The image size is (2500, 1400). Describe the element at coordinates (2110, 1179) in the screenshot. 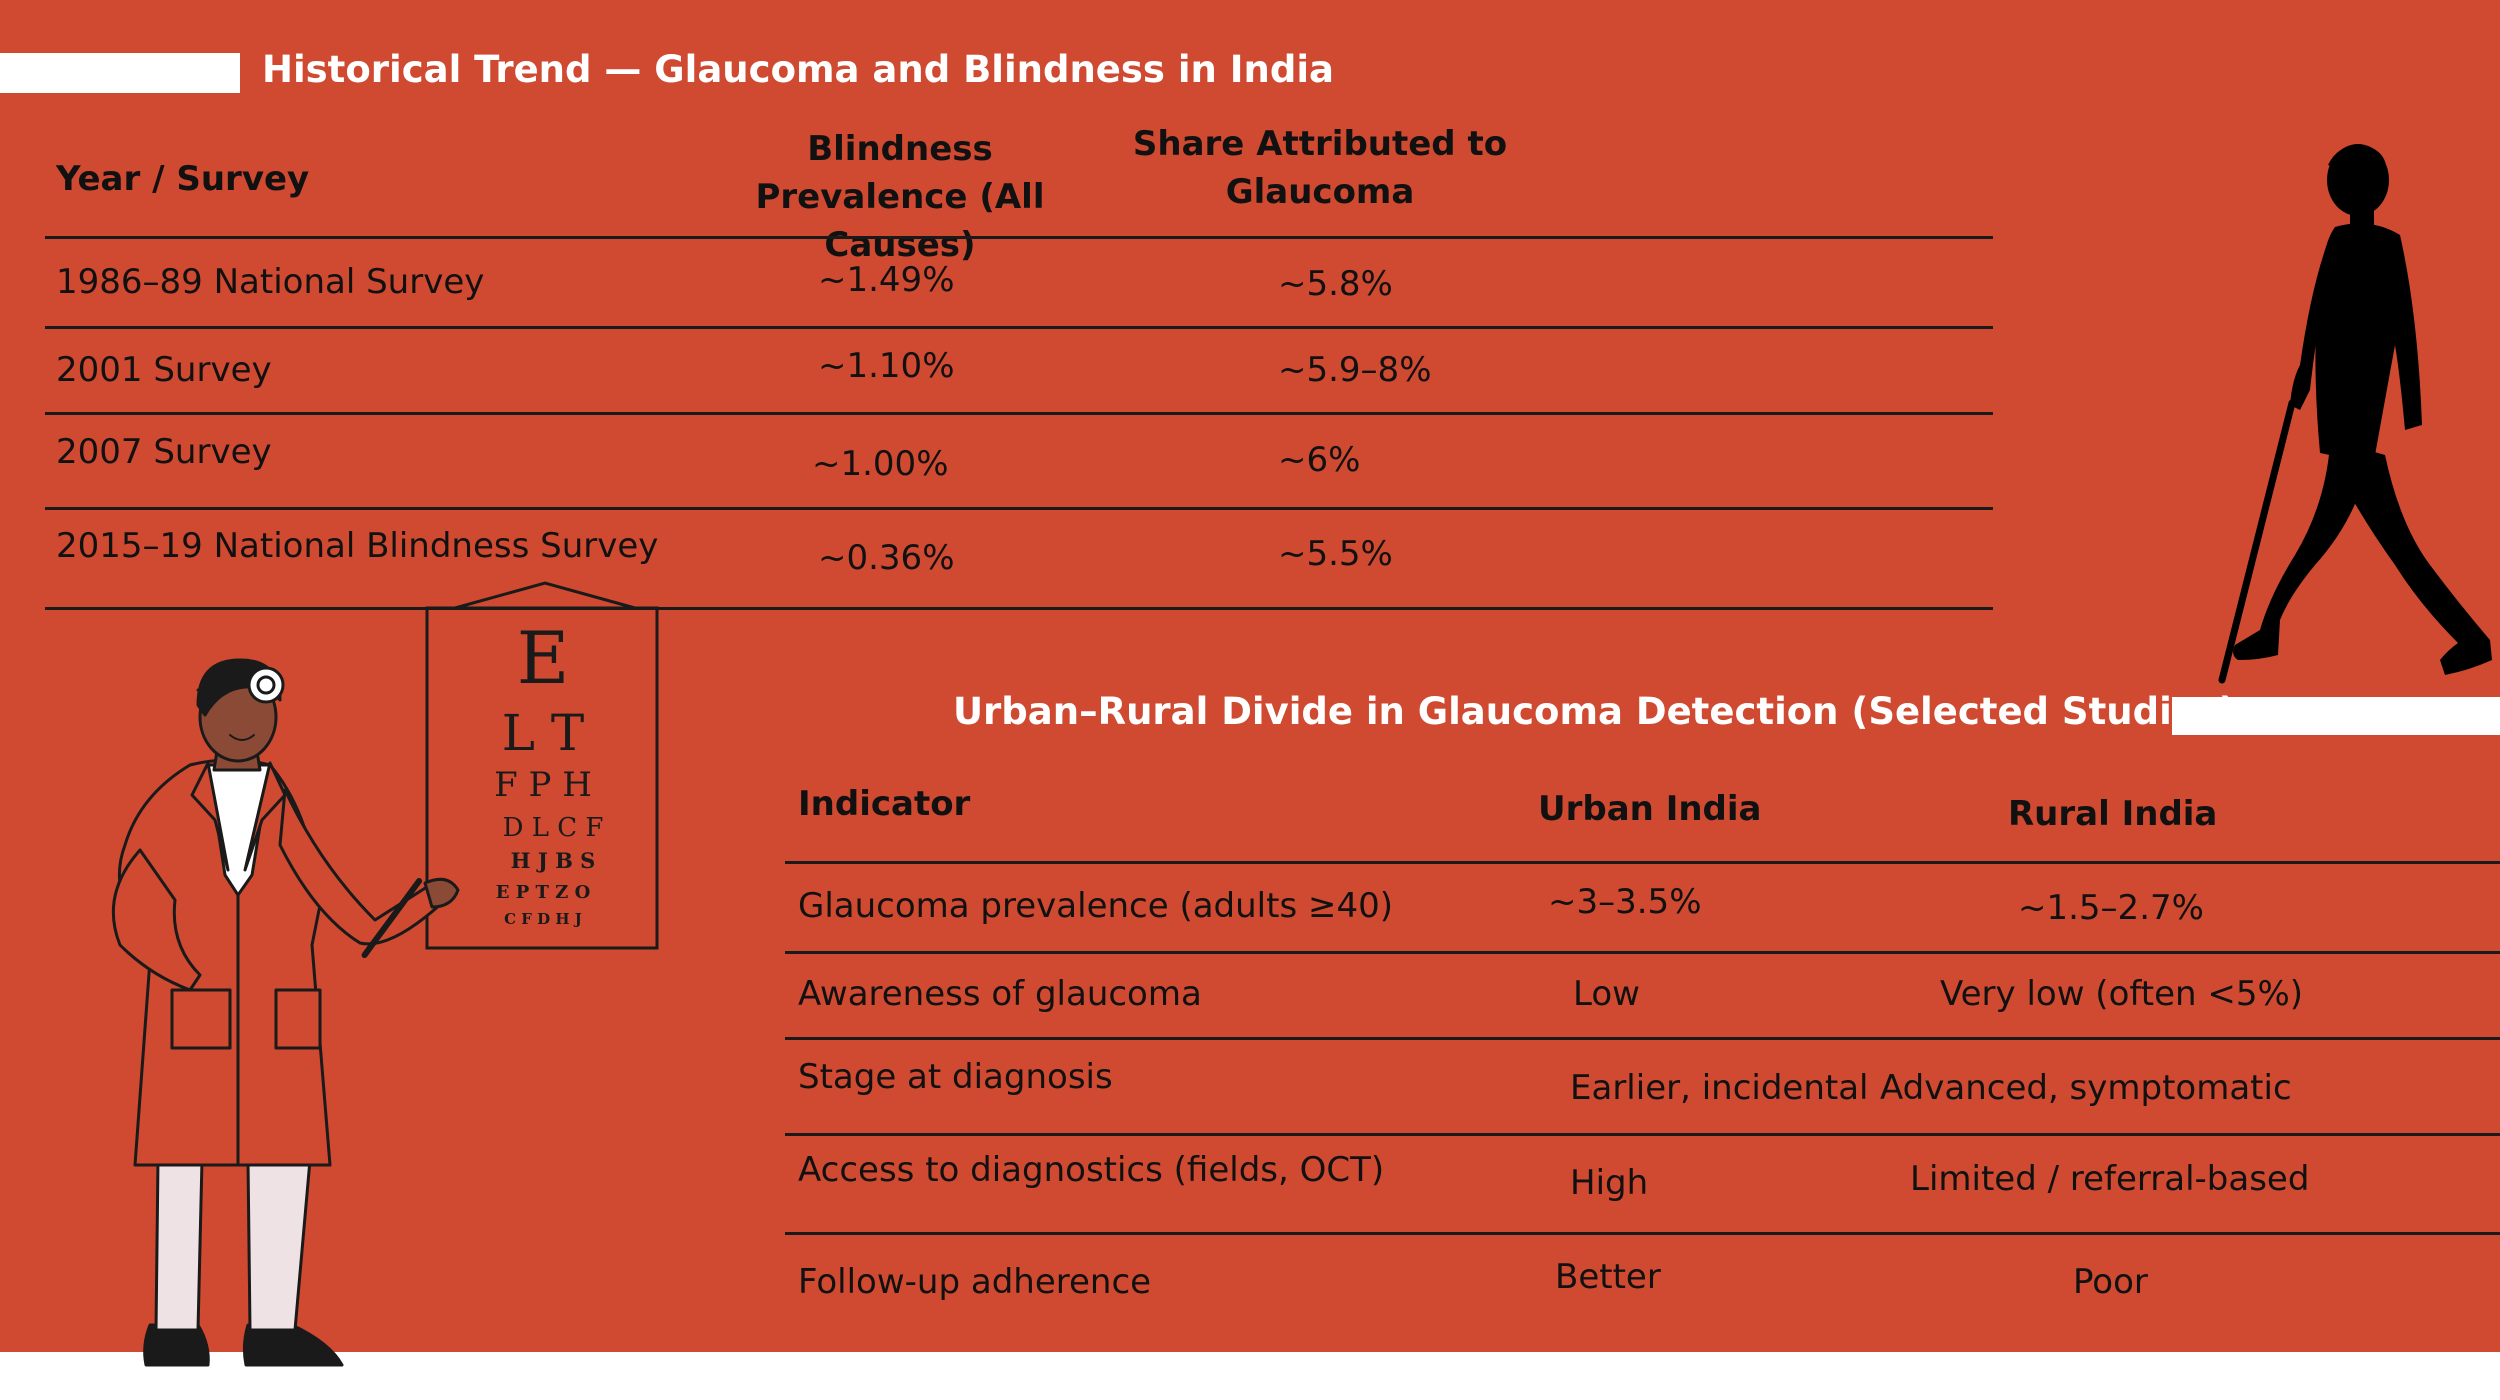

I see `urban-rural-row-4-rural: Limited / referral-based` at that location.